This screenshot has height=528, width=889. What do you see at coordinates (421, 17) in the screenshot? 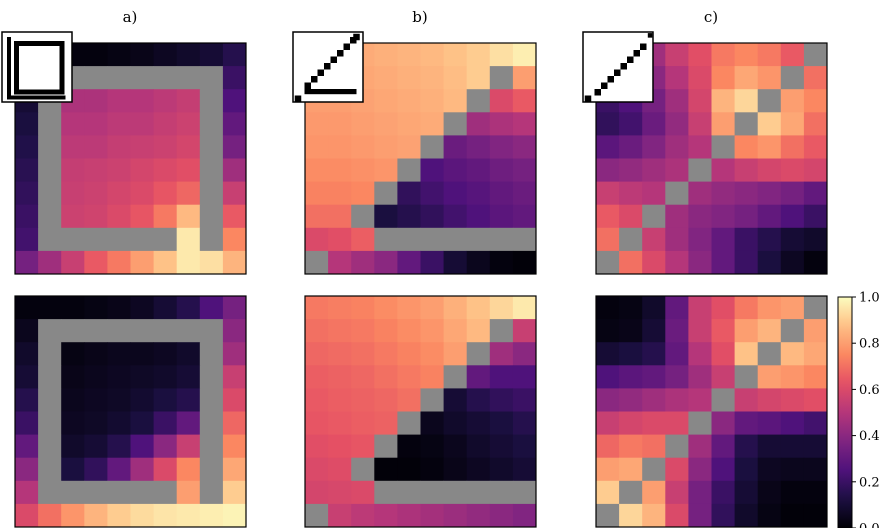
I see `column-titles: a) b) c)` at bounding box center [421, 17].